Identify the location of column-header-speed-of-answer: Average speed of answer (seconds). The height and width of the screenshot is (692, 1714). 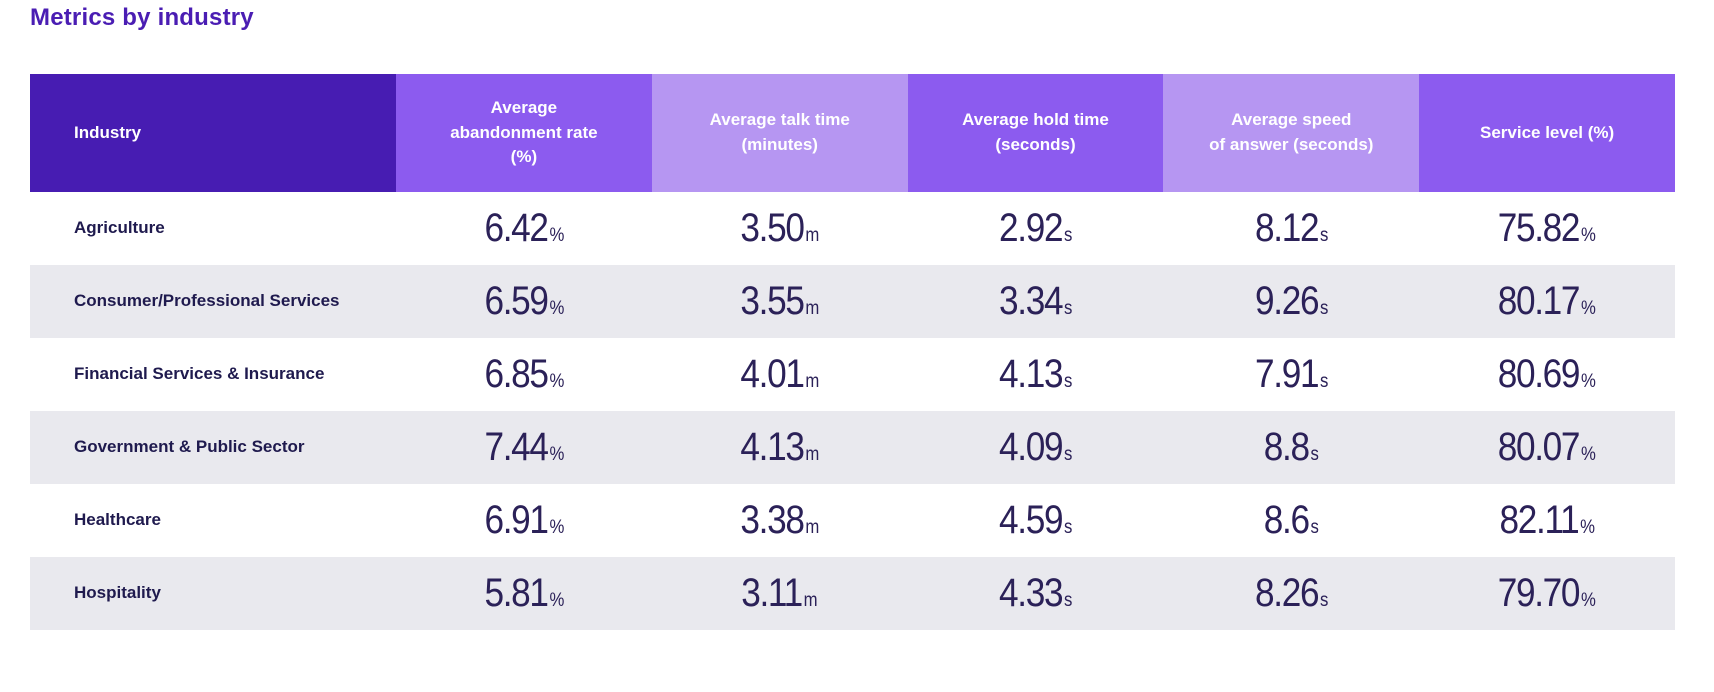
(1291, 133).